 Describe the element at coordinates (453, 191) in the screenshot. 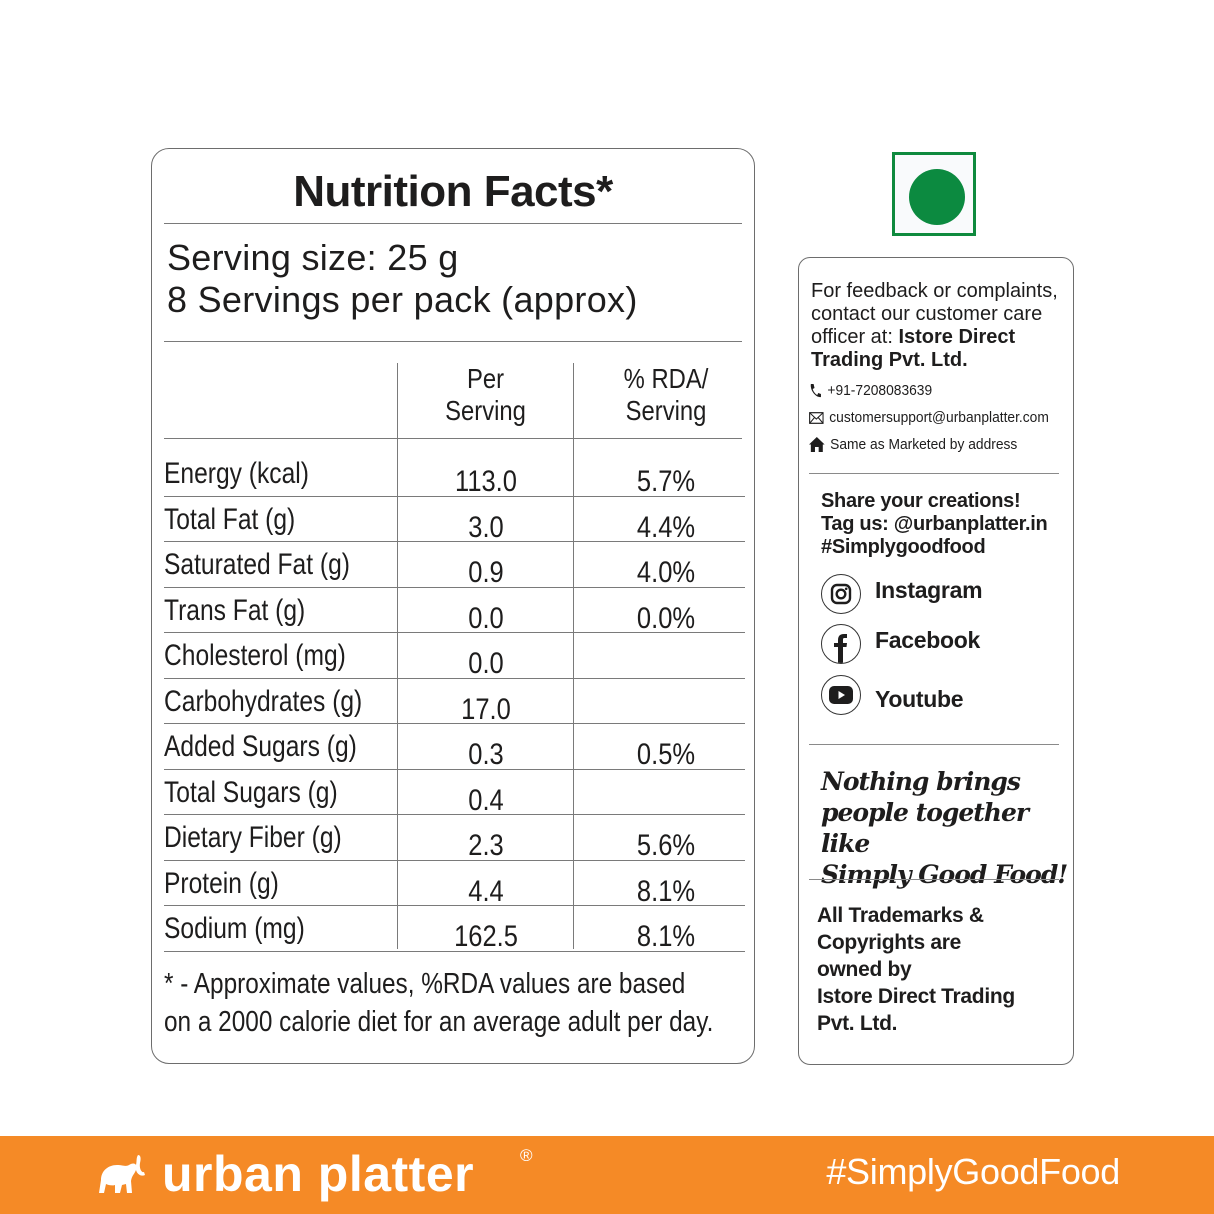

I see `nutrition-facts-title: Nutrition Facts*` at that location.